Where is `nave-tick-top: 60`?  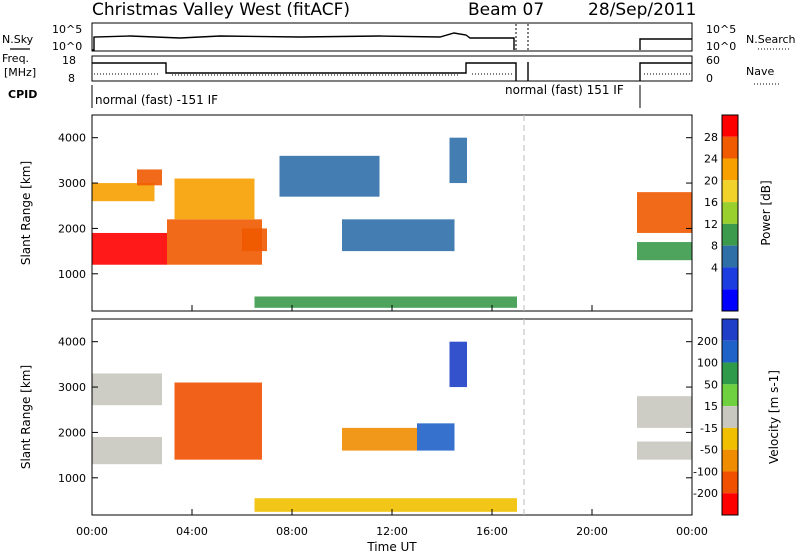 nave-tick-top: 60 is located at coordinates (713, 60).